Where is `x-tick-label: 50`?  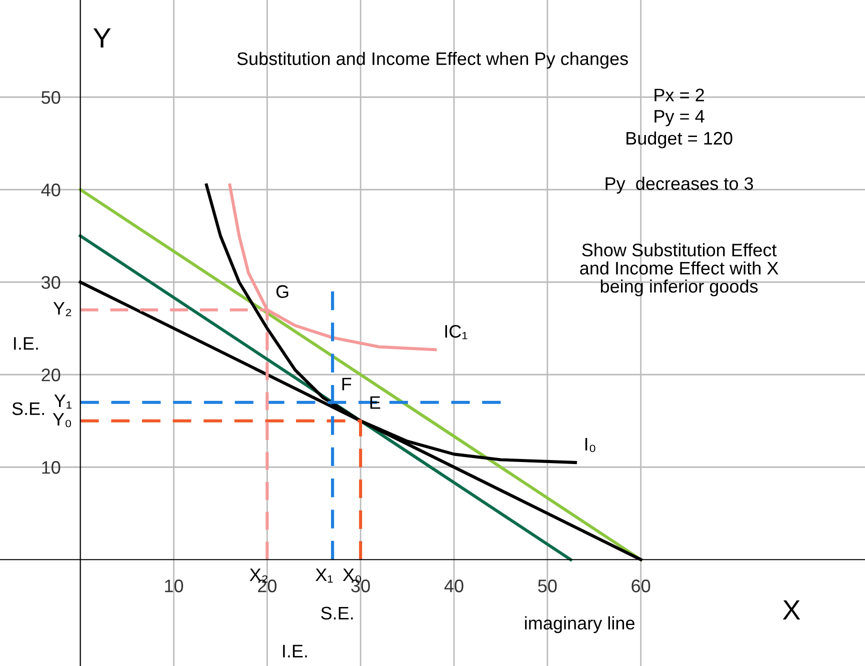 x-tick-label: 50 is located at coordinates (547, 586).